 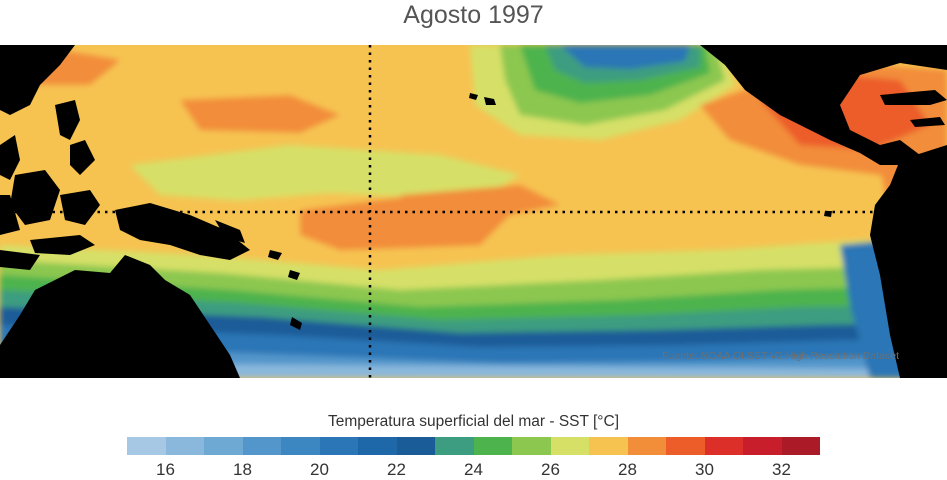 I want to click on colorbar, so click(x=473, y=446).